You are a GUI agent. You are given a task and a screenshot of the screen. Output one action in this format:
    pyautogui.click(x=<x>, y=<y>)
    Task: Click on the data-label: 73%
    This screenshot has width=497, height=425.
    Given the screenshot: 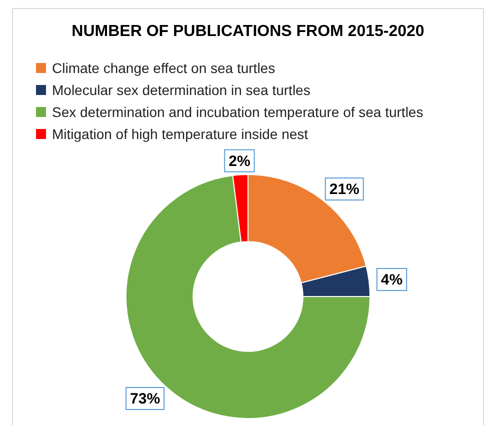 What is the action you would take?
    pyautogui.click(x=145, y=399)
    